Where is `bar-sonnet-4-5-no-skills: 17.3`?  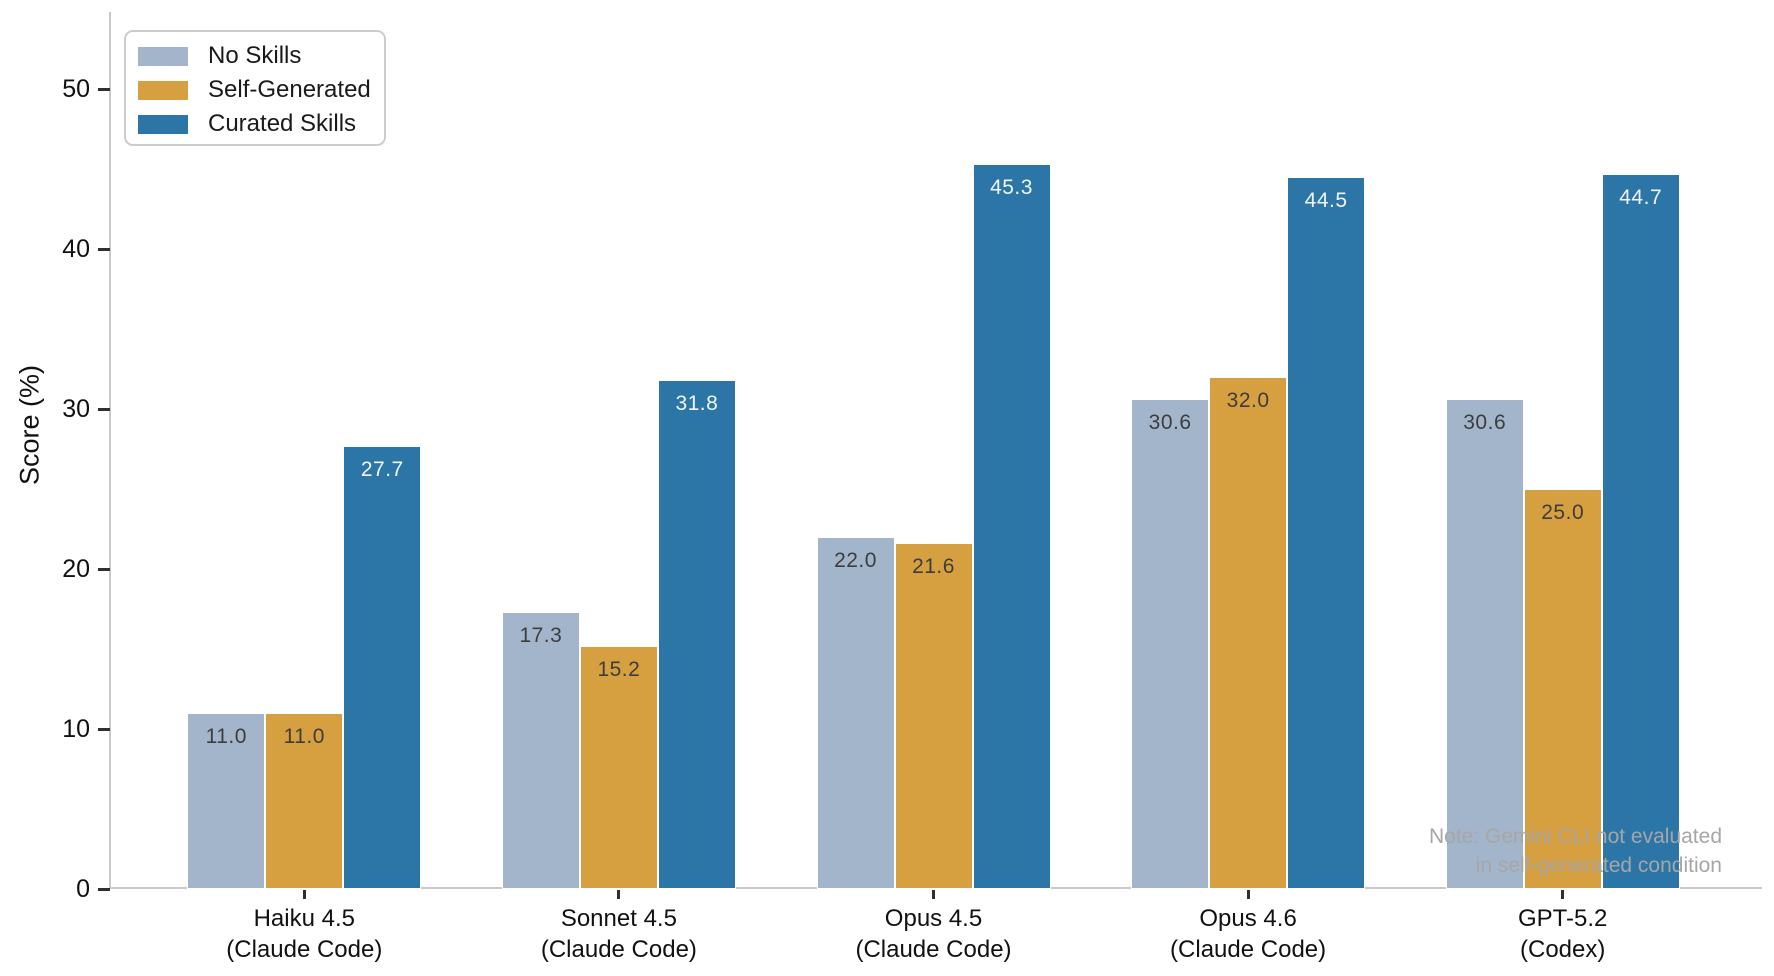
bar-sonnet-4-5-no-skills: 17.3 is located at coordinates (540, 750).